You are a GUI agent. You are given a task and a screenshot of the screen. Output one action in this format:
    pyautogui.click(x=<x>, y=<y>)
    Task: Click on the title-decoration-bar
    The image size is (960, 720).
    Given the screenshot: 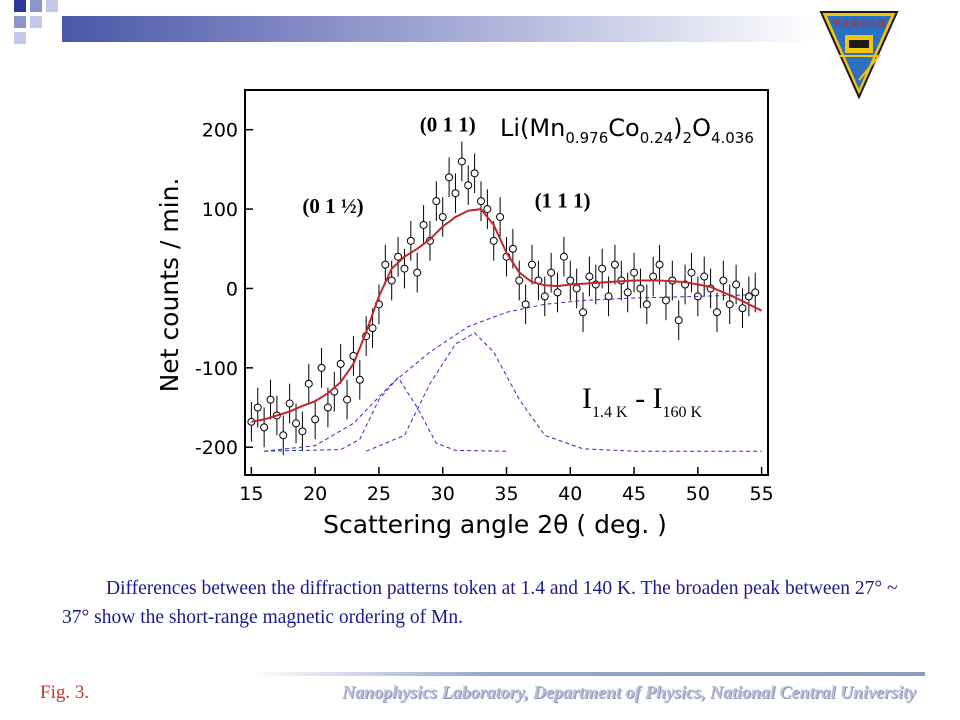 What is the action you would take?
    pyautogui.click(x=416, y=22)
    